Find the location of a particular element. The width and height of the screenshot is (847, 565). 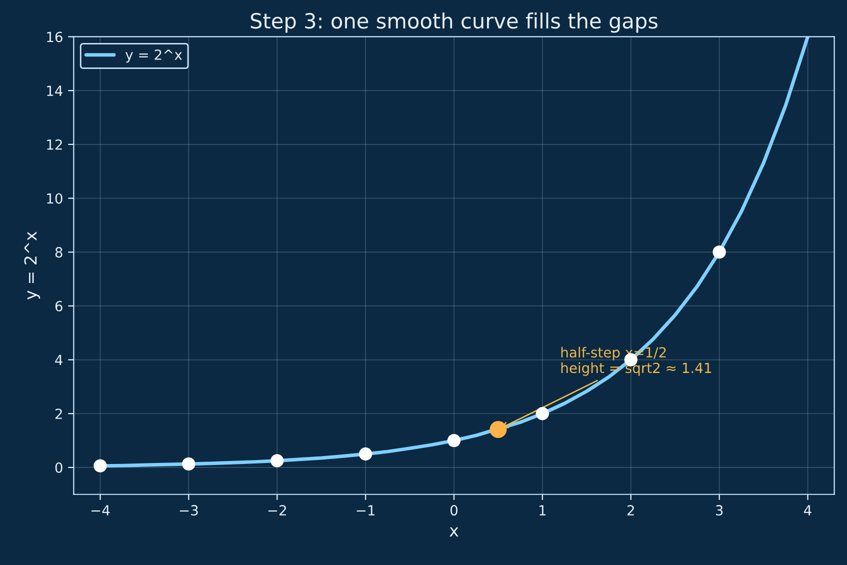

y-tick-label: 8 is located at coordinates (58, 252).